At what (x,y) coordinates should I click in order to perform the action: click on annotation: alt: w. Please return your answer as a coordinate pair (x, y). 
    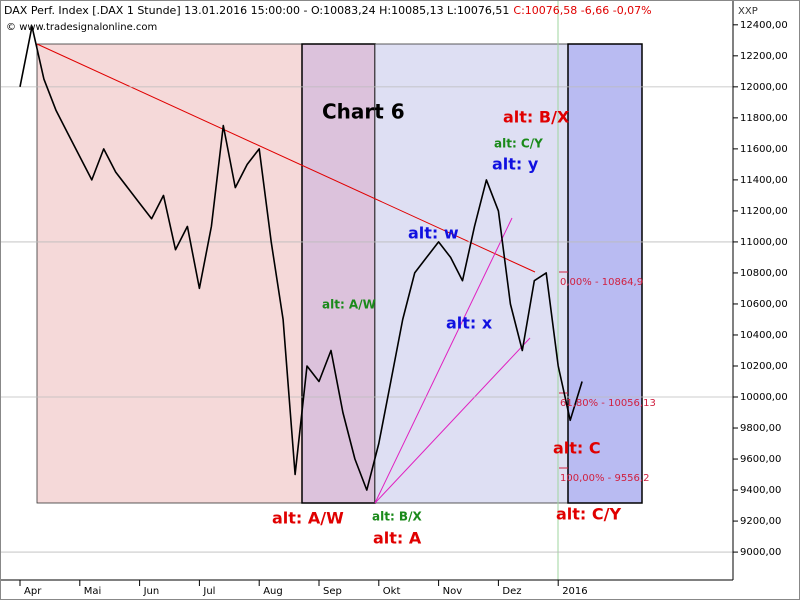
    Looking at the image, I should click on (433, 233).